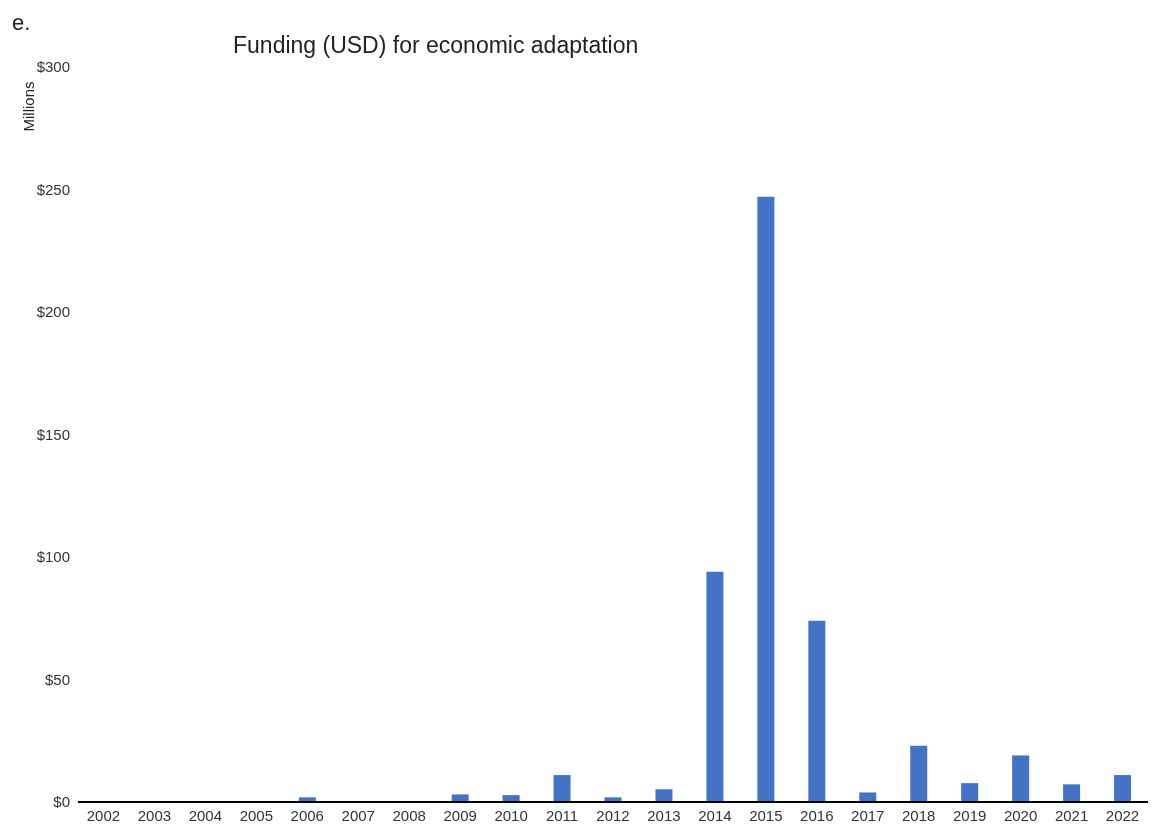 The height and width of the screenshot is (840, 1157). Describe the element at coordinates (766, 815) in the screenshot. I see `x-tick-label: 2015` at that location.